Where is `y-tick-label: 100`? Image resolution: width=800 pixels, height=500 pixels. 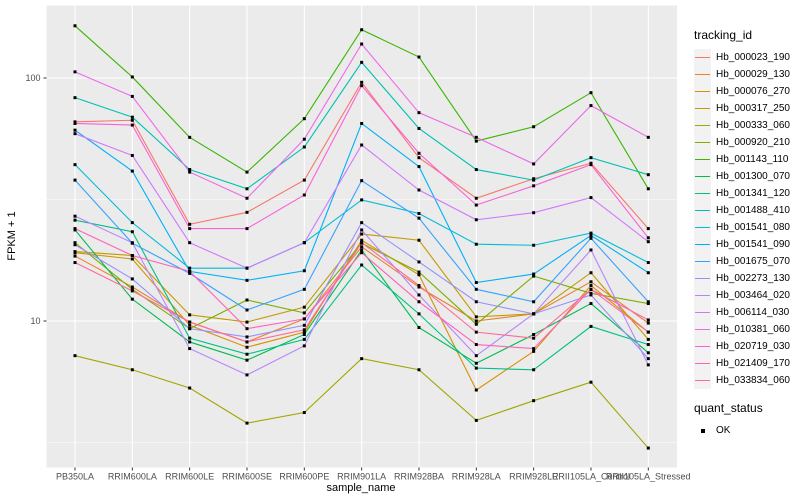 y-tick-label: 100 is located at coordinates (32, 78).